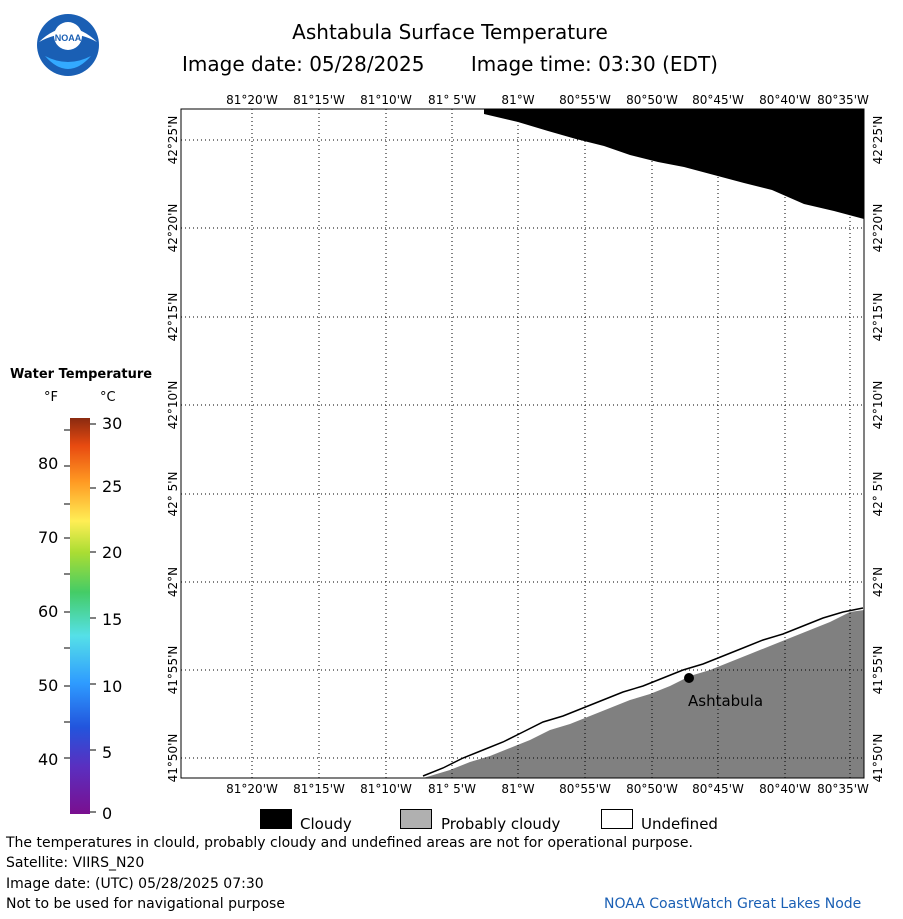 The width and height of the screenshot is (903, 919). What do you see at coordinates (48, 759) in the screenshot?
I see `f-tick: 40` at bounding box center [48, 759].